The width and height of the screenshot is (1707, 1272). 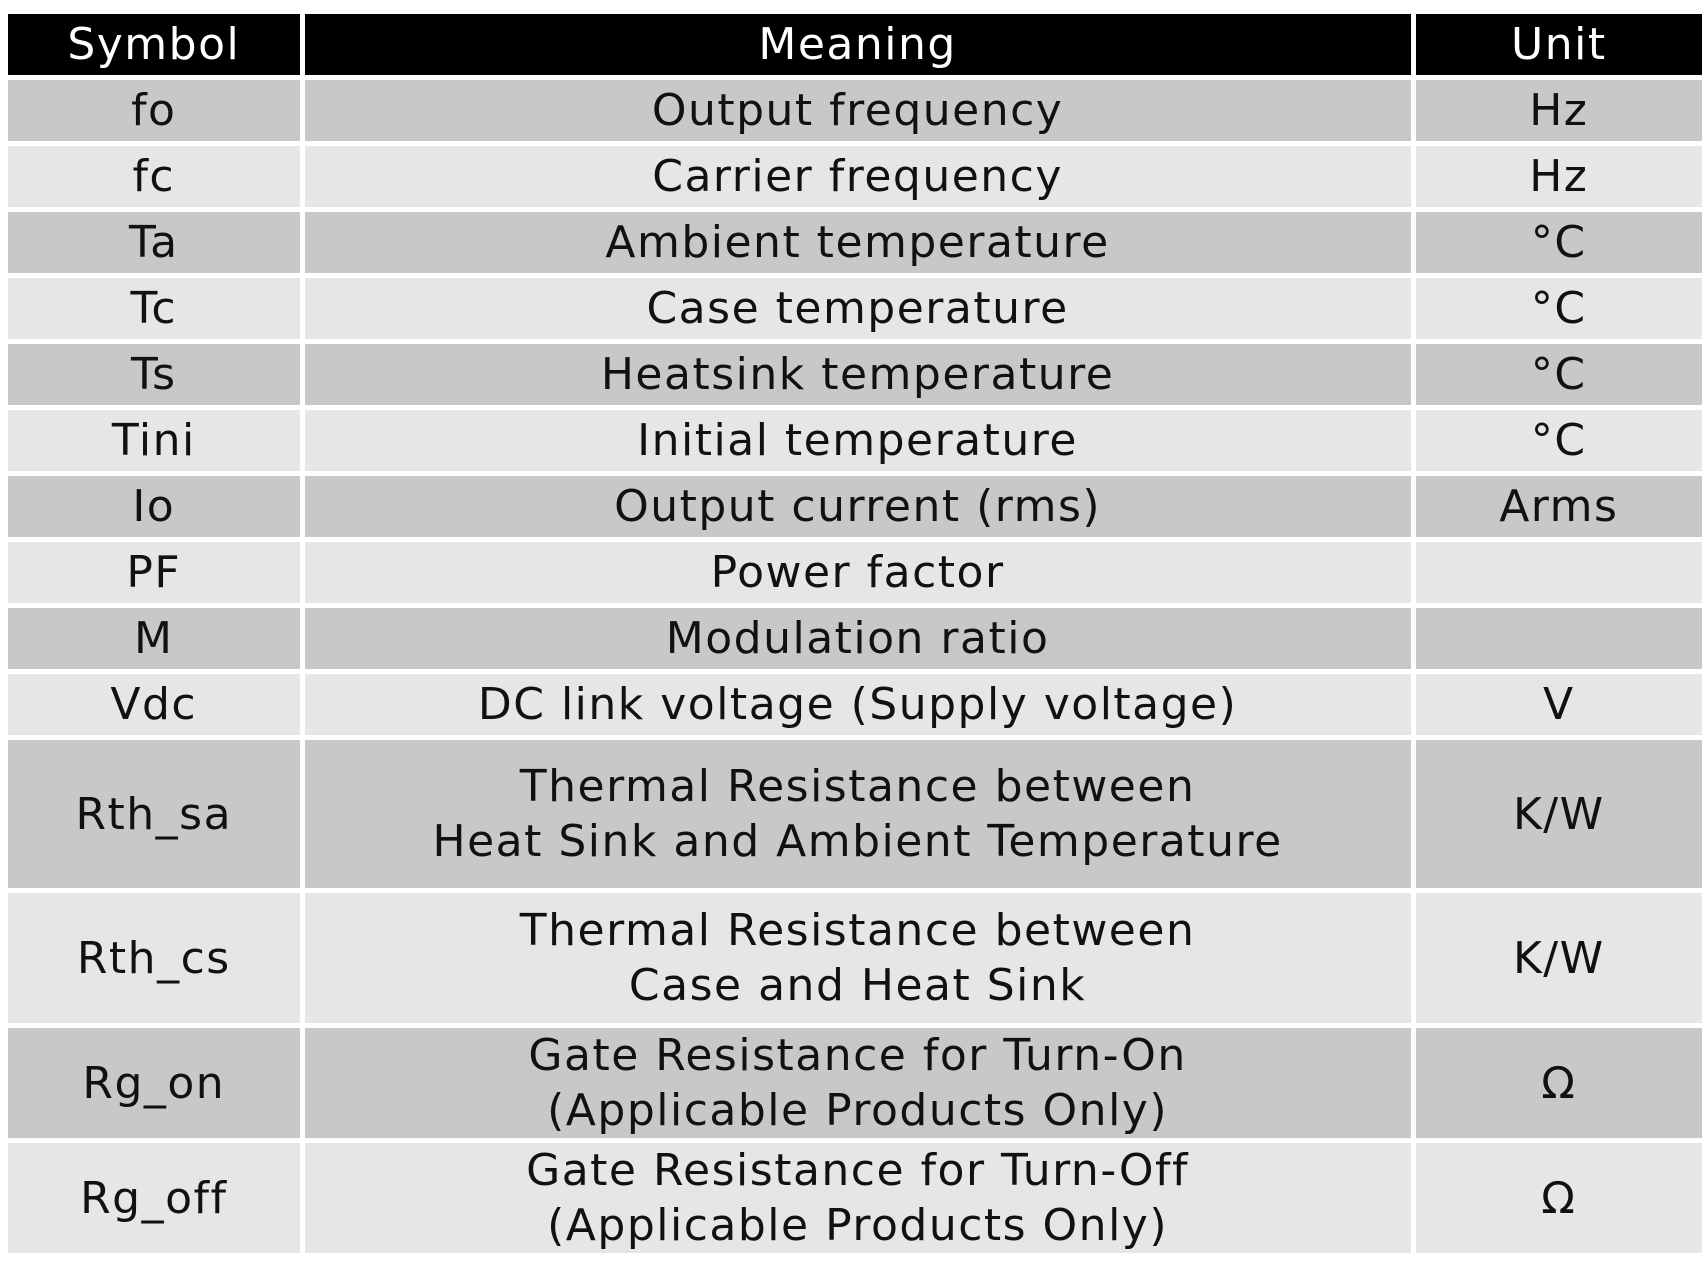 I want to click on meaning-line: Ambient temperature, so click(x=857, y=242).